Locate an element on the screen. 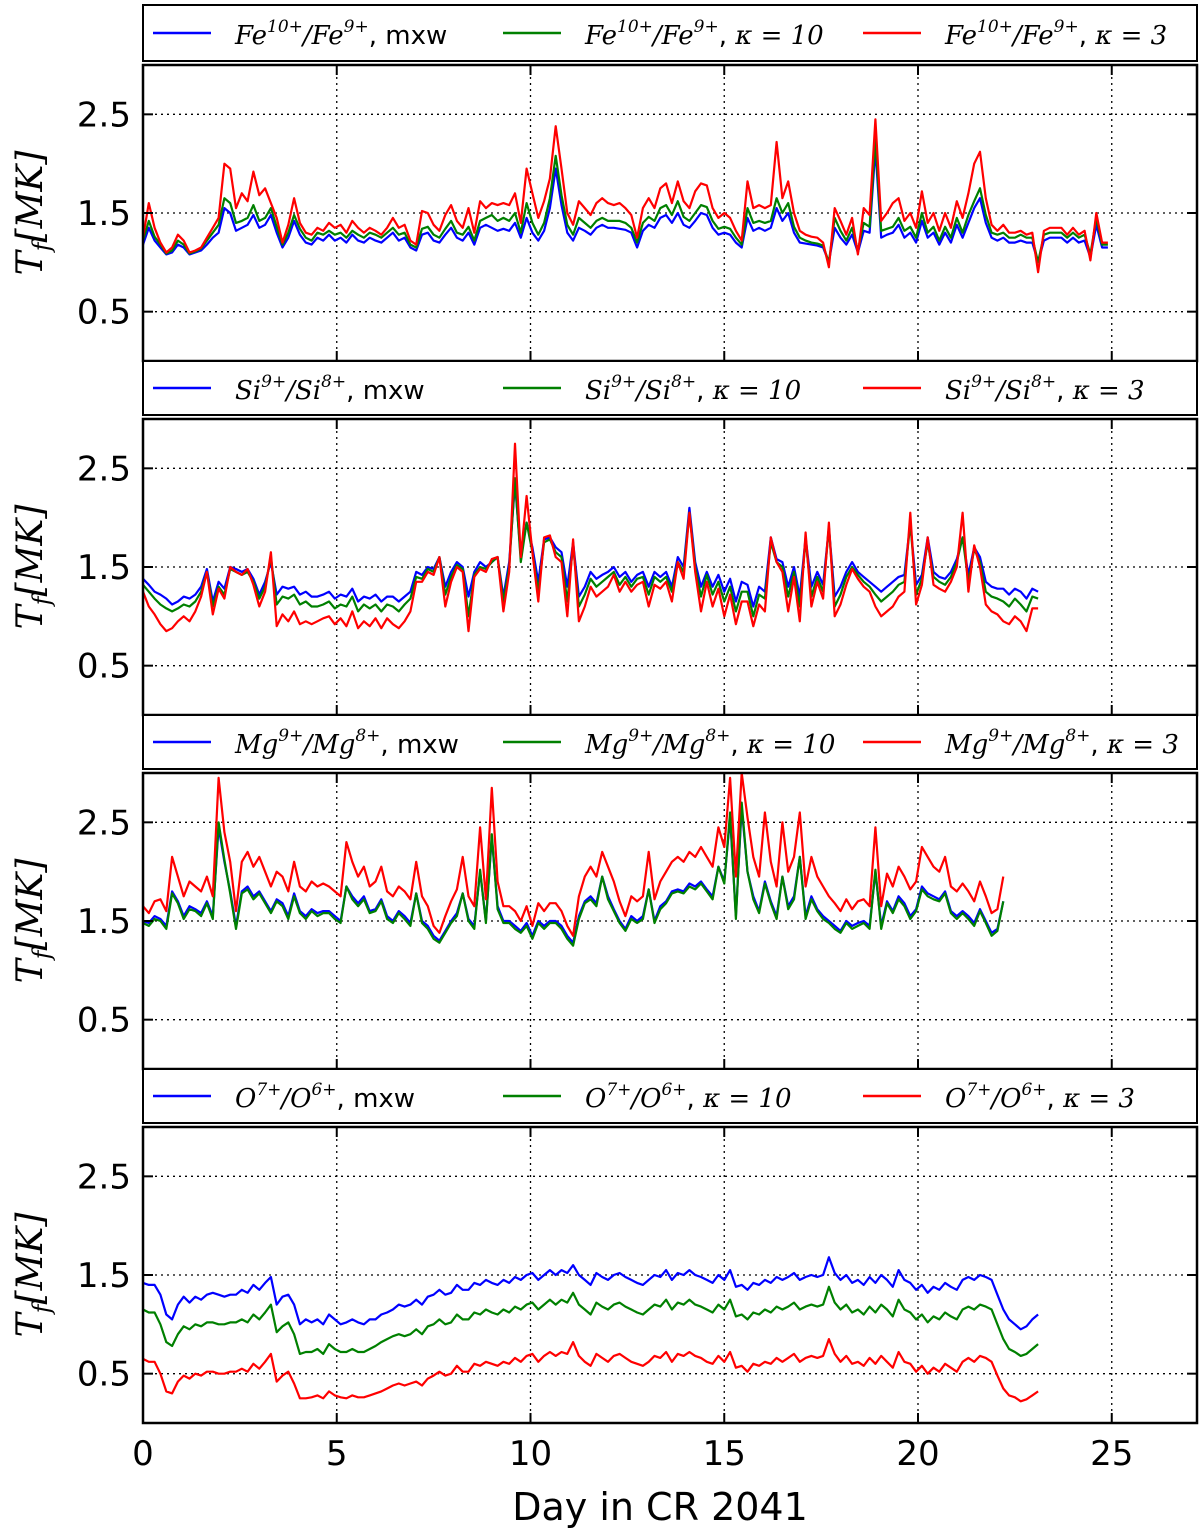  x-tick-label: 20 is located at coordinates (917, 1454).